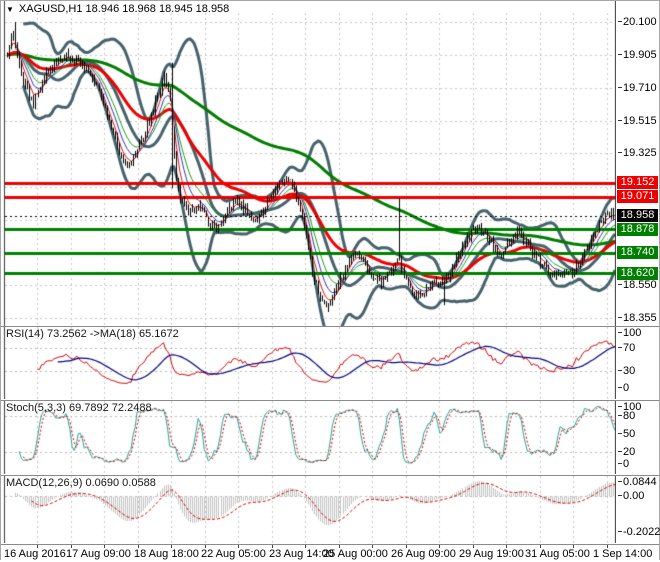 This screenshot has height=562, width=660. I want to click on time-axis-label: 26 Aug 09:00, so click(423, 554).